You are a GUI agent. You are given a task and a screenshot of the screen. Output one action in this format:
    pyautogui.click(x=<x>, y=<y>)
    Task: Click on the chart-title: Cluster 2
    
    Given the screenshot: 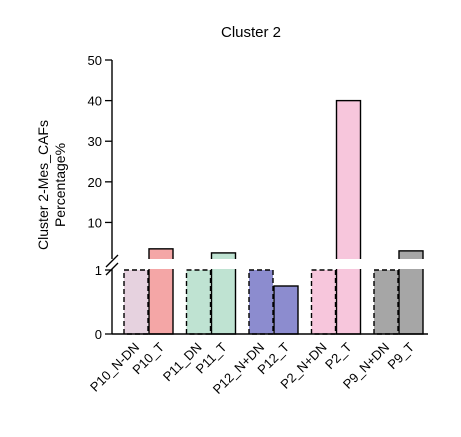 What is the action you would take?
    pyautogui.click(x=251, y=32)
    